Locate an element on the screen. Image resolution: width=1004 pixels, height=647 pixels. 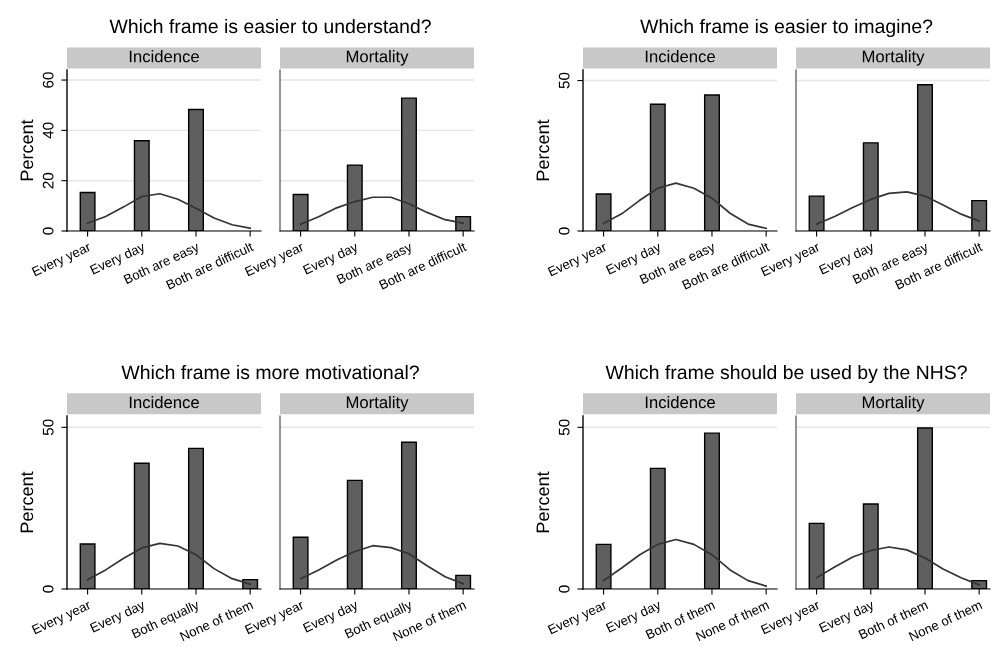
chart-title: Which frame is more motivational? is located at coordinates (270, 372).